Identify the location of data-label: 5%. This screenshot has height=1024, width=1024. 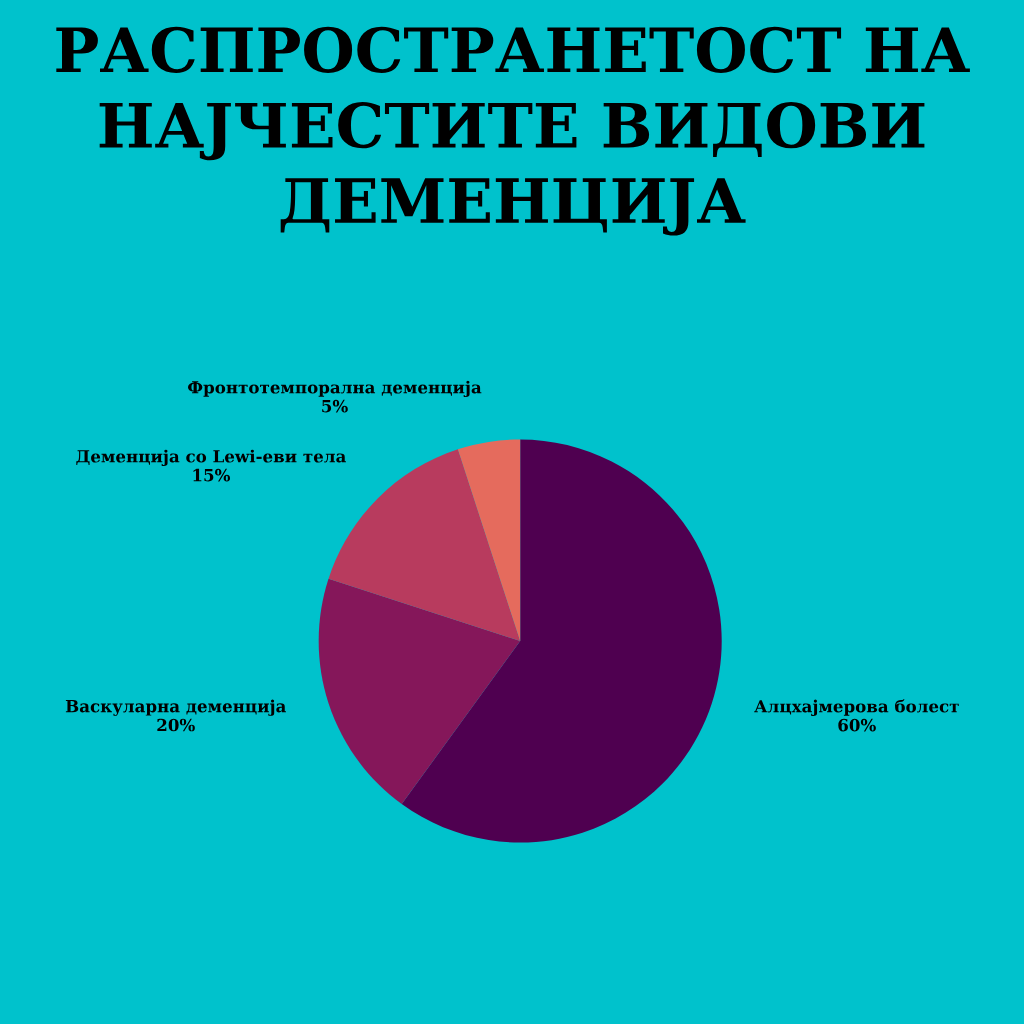
(335, 406).